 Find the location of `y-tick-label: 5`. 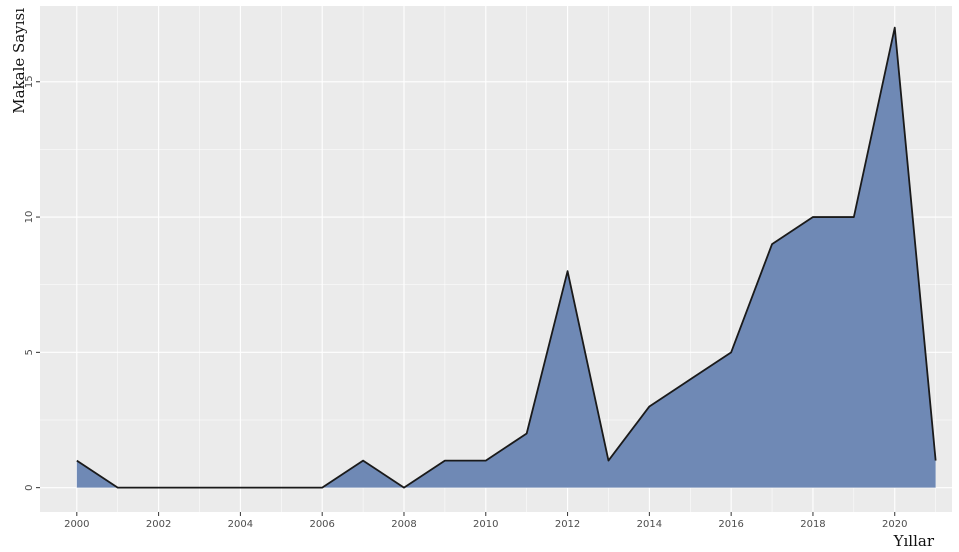

y-tick-label: 5 is located at coordinates (29, 352).